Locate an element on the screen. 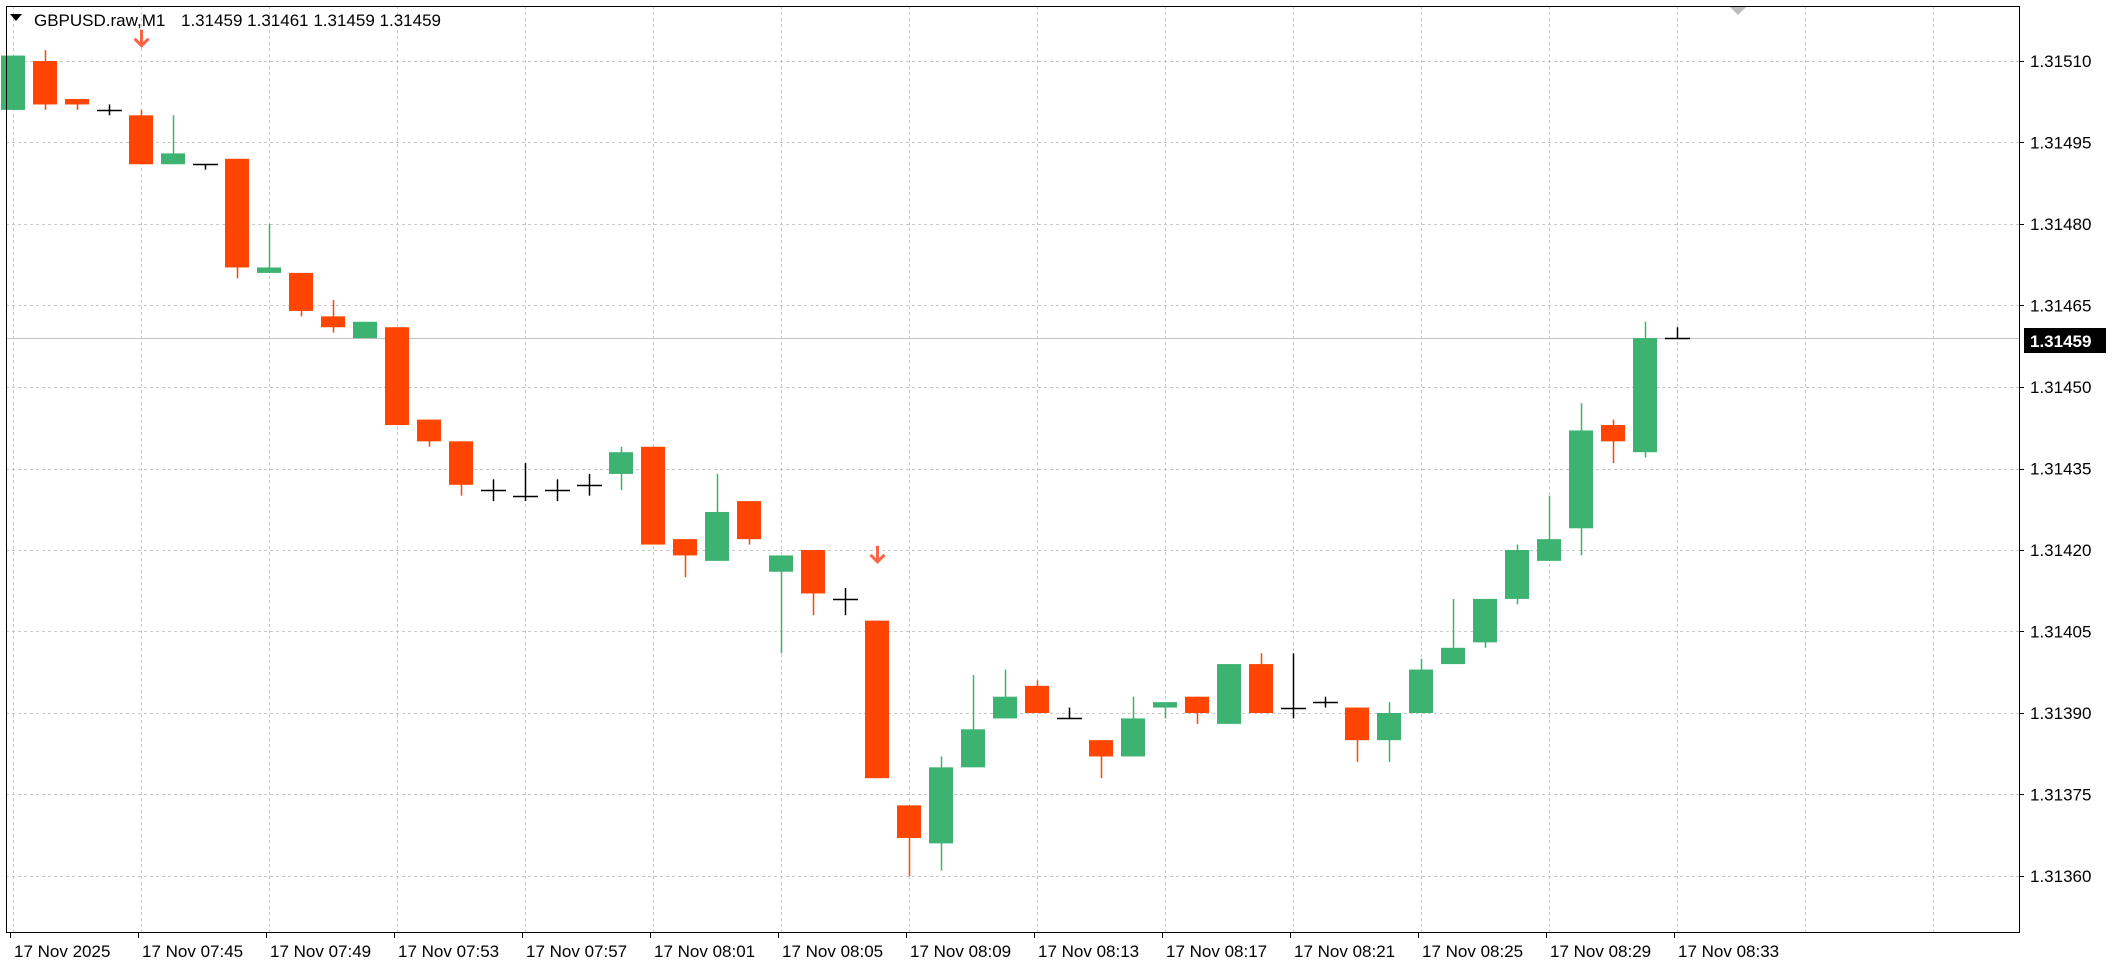  time-axis-label: 17 Nov 07:57 is located at coordinates (576, 951).